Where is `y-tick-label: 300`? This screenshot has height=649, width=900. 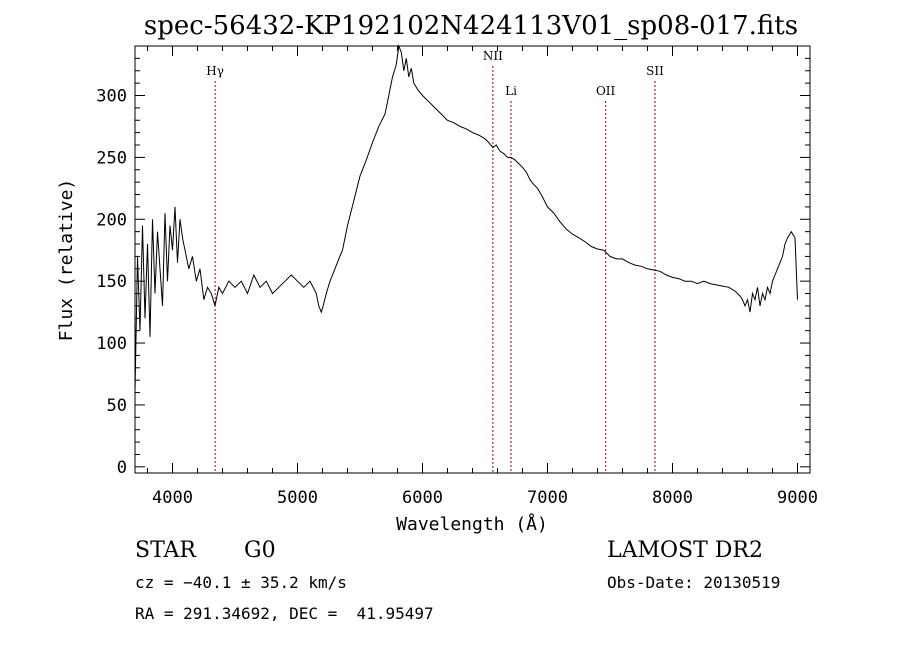
y-tick-label: 300 is located at coordinates (111, 97).